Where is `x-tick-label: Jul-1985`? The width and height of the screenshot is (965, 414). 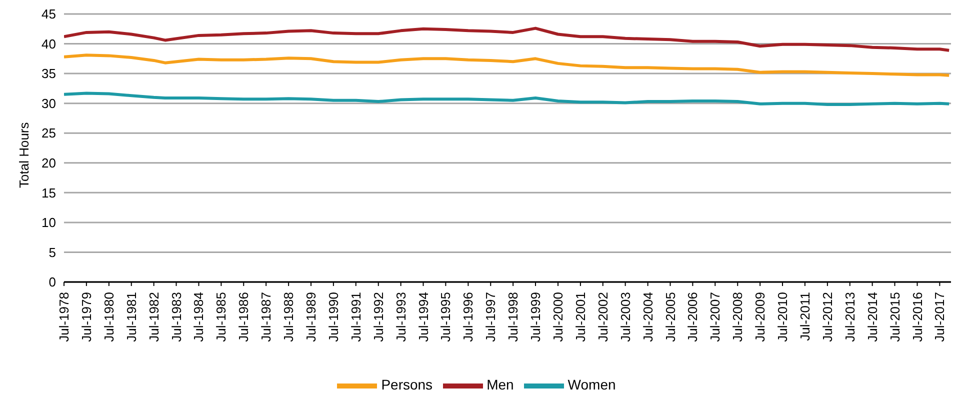
x-tick-label: Jul-1985 is located at coordinates (221, 317).